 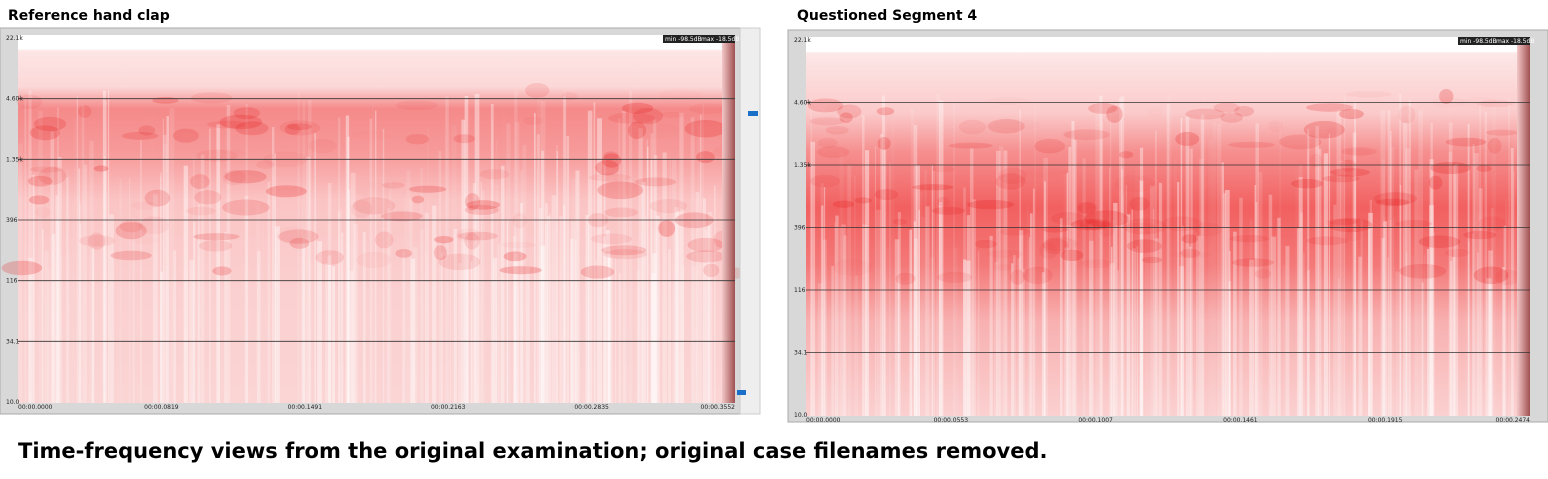 What do you see at coordinates (12, 281) in the screenshot?
I see `frequency-label: 116` at bounding box center [12, 281].